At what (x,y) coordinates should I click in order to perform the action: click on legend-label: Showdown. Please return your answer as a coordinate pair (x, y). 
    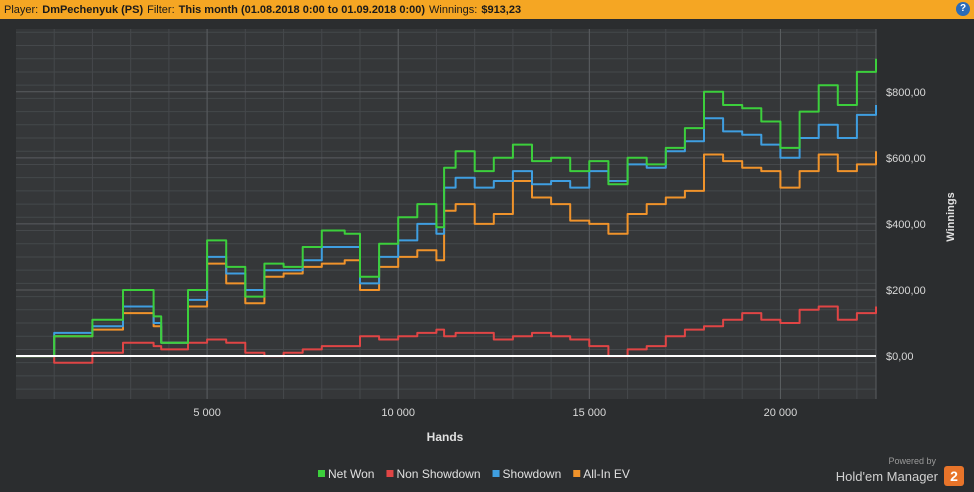
    Looking at the image, I should click on (532, 474).